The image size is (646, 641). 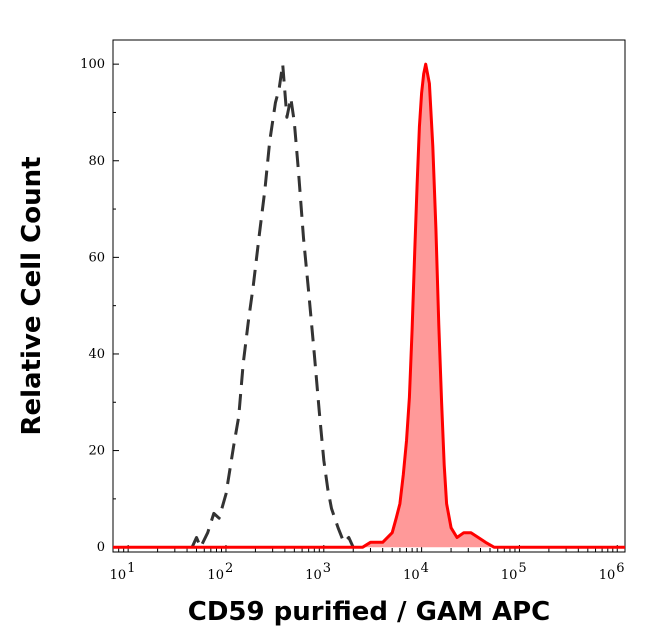 What do you see at coordinates (96, 257) in the screenshot?
I see `y-tick-label: 60` at bounding box center [96, 257].